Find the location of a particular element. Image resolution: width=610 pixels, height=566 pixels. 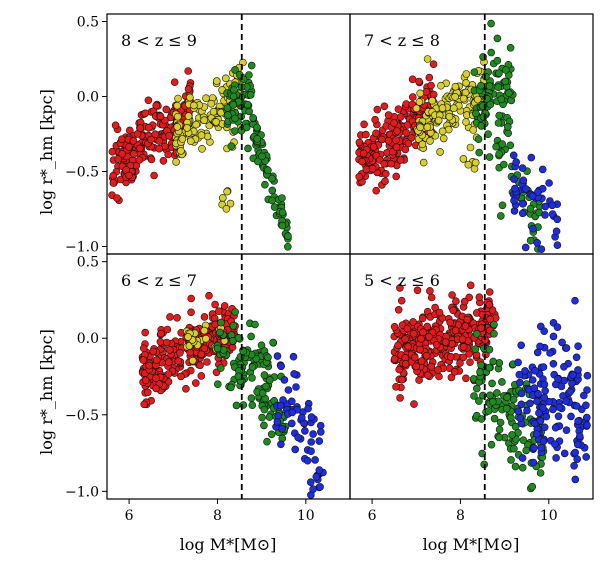

y-axis-label-top: log r*_hm [kpc] is located at coordinates (46, 152).